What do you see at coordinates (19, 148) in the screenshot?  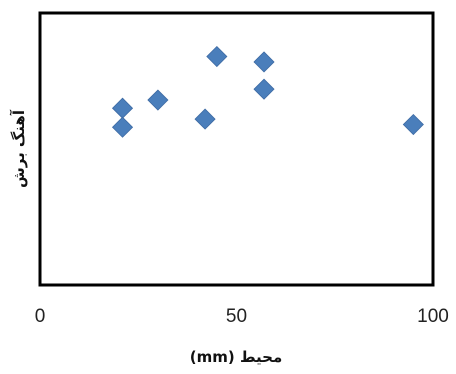 I see `y-axis-title: آهنگ برش` at bounding box center [19, 148].